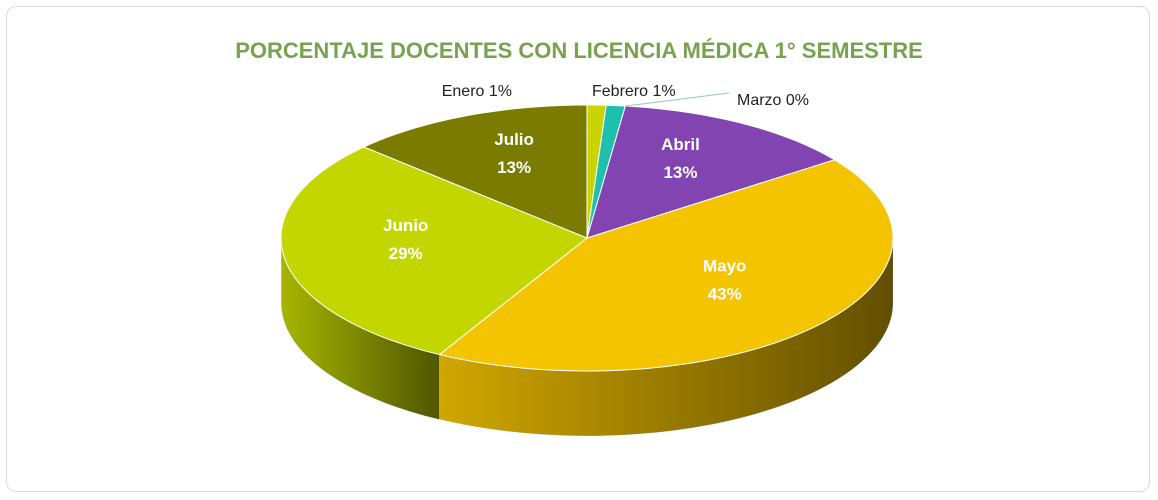  What do you see at coordinates (620, 91) in the screenshot?
I see `category-name: Febrero` at bounding box center [620, 91].